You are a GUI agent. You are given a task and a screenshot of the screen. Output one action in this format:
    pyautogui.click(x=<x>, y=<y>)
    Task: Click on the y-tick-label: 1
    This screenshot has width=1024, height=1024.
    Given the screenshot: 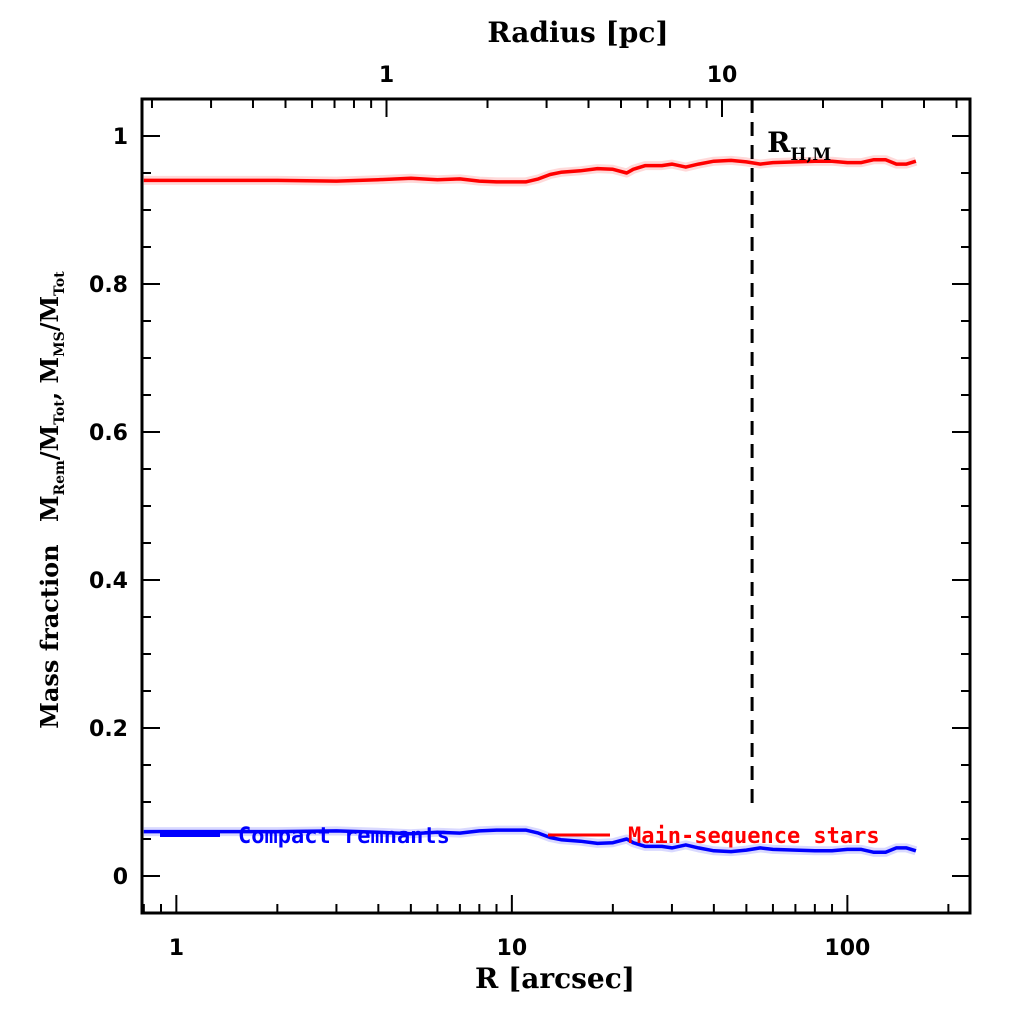 What is the action you would take?
    pyautogui.click(x=120, y=137)
    